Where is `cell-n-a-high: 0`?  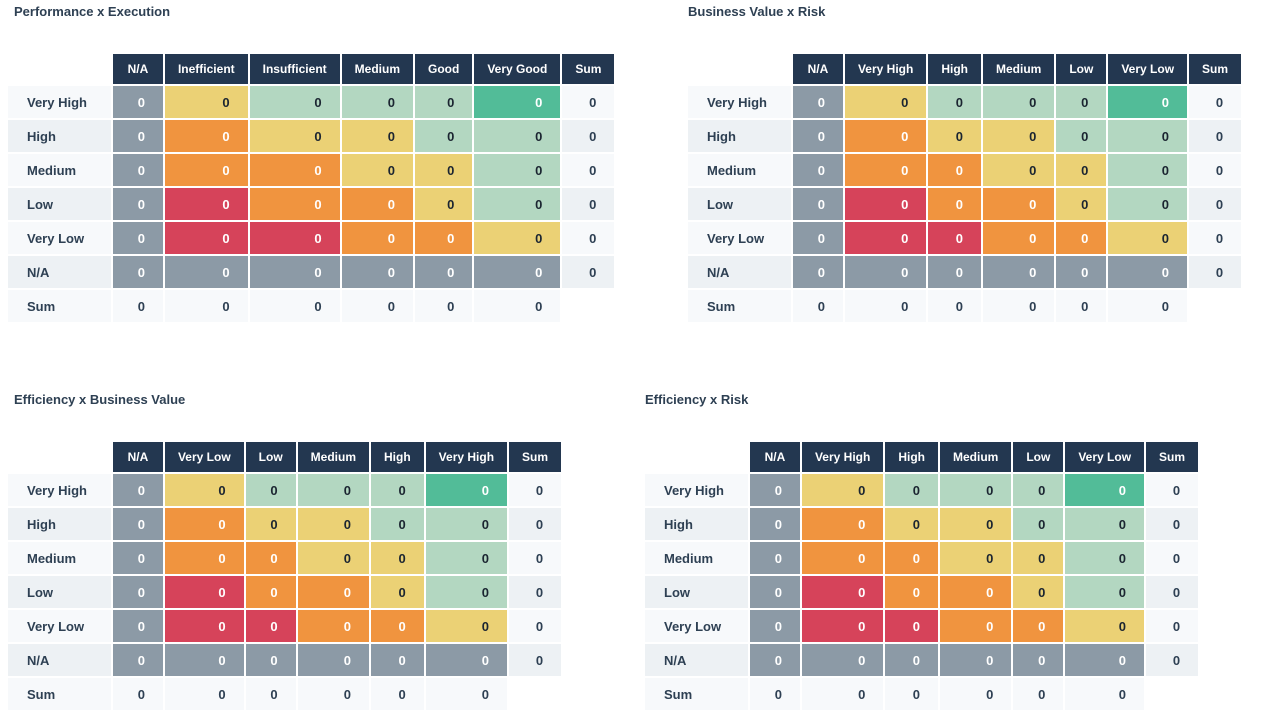
cell-n-a-high: 0 is located at coordinates (397, 660).